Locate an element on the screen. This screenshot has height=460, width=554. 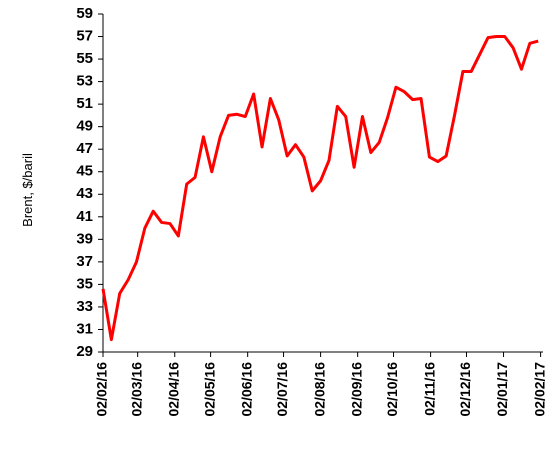
x-tick-label: 02/11/16 is located at coordinates (429, 389).